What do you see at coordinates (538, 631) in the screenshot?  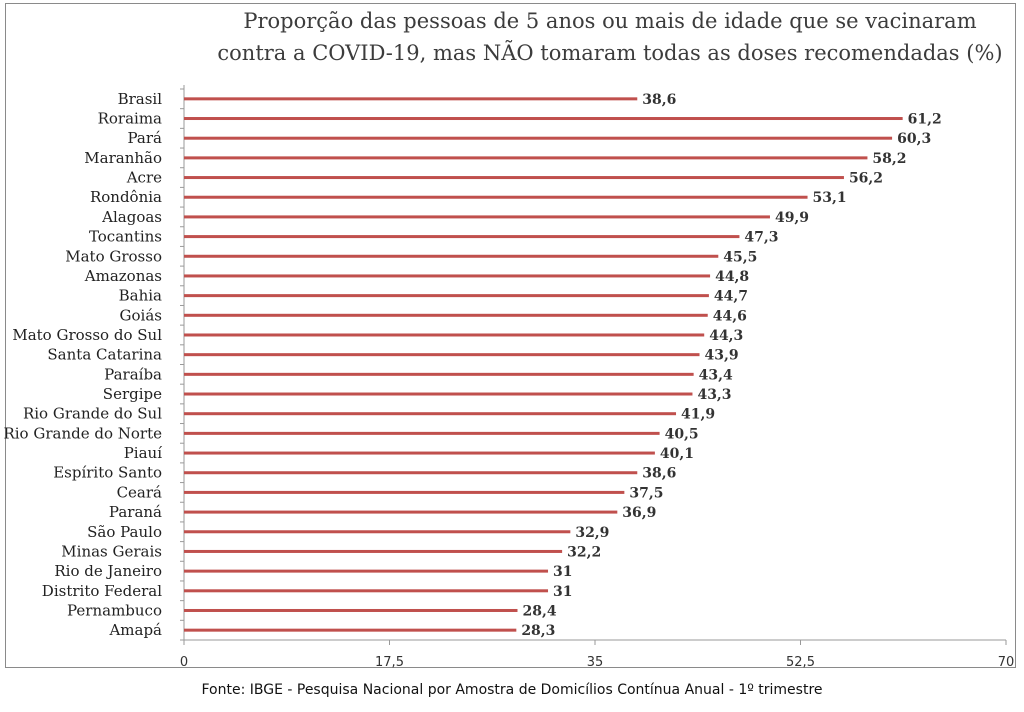 I see `value-label: 28,3` at bounding box center [538, 631].